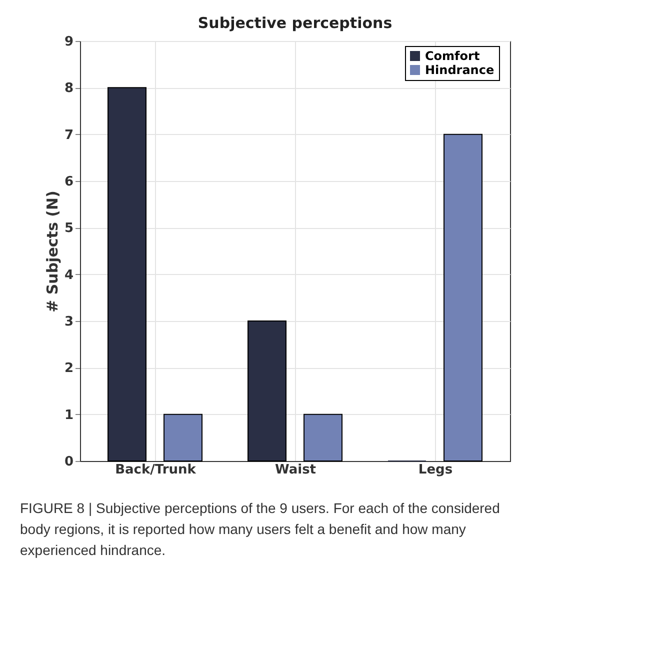  What do you see at coordinates (69, 228) in the screenshot?
I see `y-tick-label: 5` at bounding box center [69, 228].